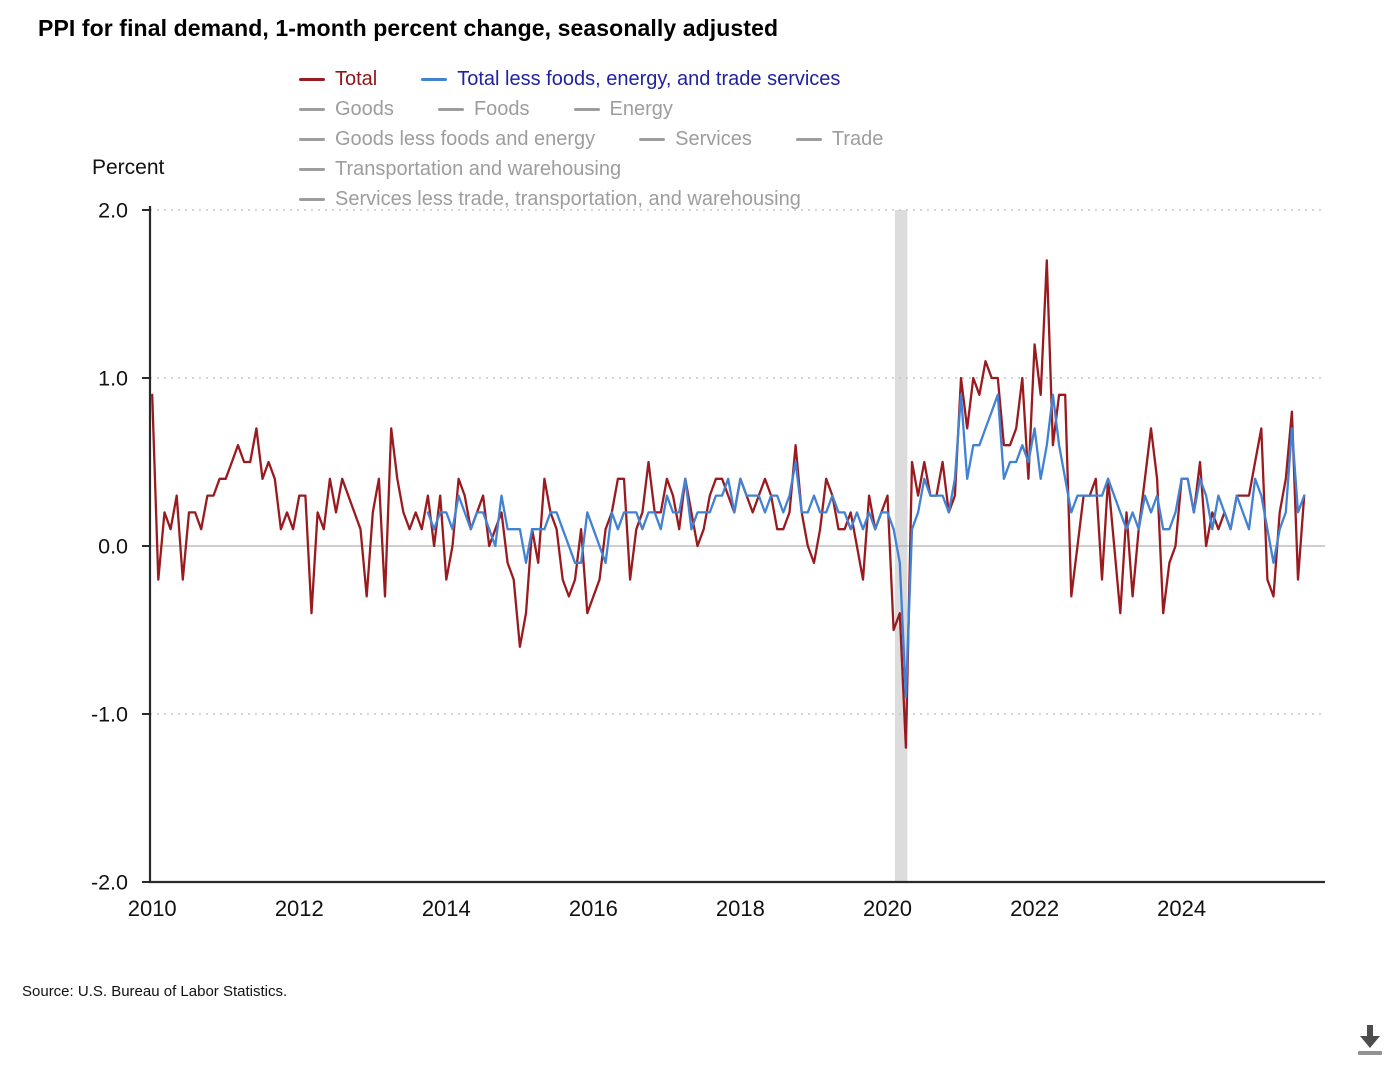 The height and width of the screenshot is (1080, 1400). What do you see at coordinates (887, 908) in the screenshot?
I see `x-tick-label: 2020` at bounding box center [887, 908].